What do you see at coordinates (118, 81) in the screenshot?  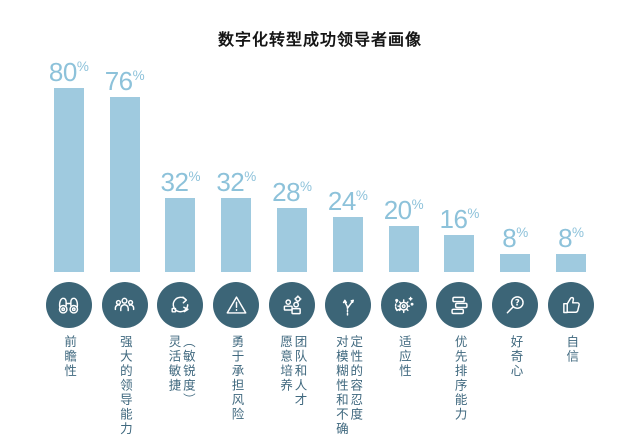 I see `value-number: 76` at bounding box center [118, 81].